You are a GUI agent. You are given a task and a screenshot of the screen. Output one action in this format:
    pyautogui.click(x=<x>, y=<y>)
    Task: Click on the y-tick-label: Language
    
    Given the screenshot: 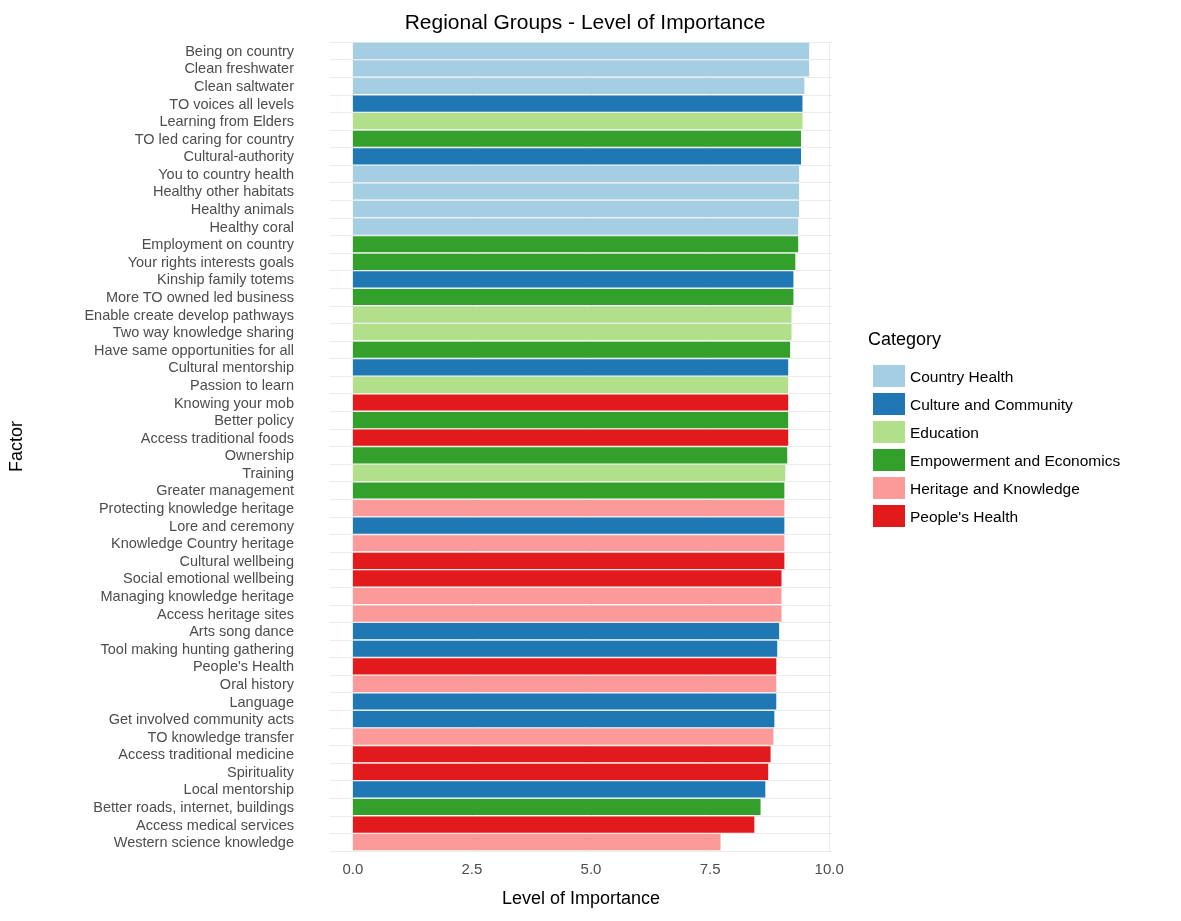 What is the action you would take?
    pyautogui.click(x=261, y=701)
    